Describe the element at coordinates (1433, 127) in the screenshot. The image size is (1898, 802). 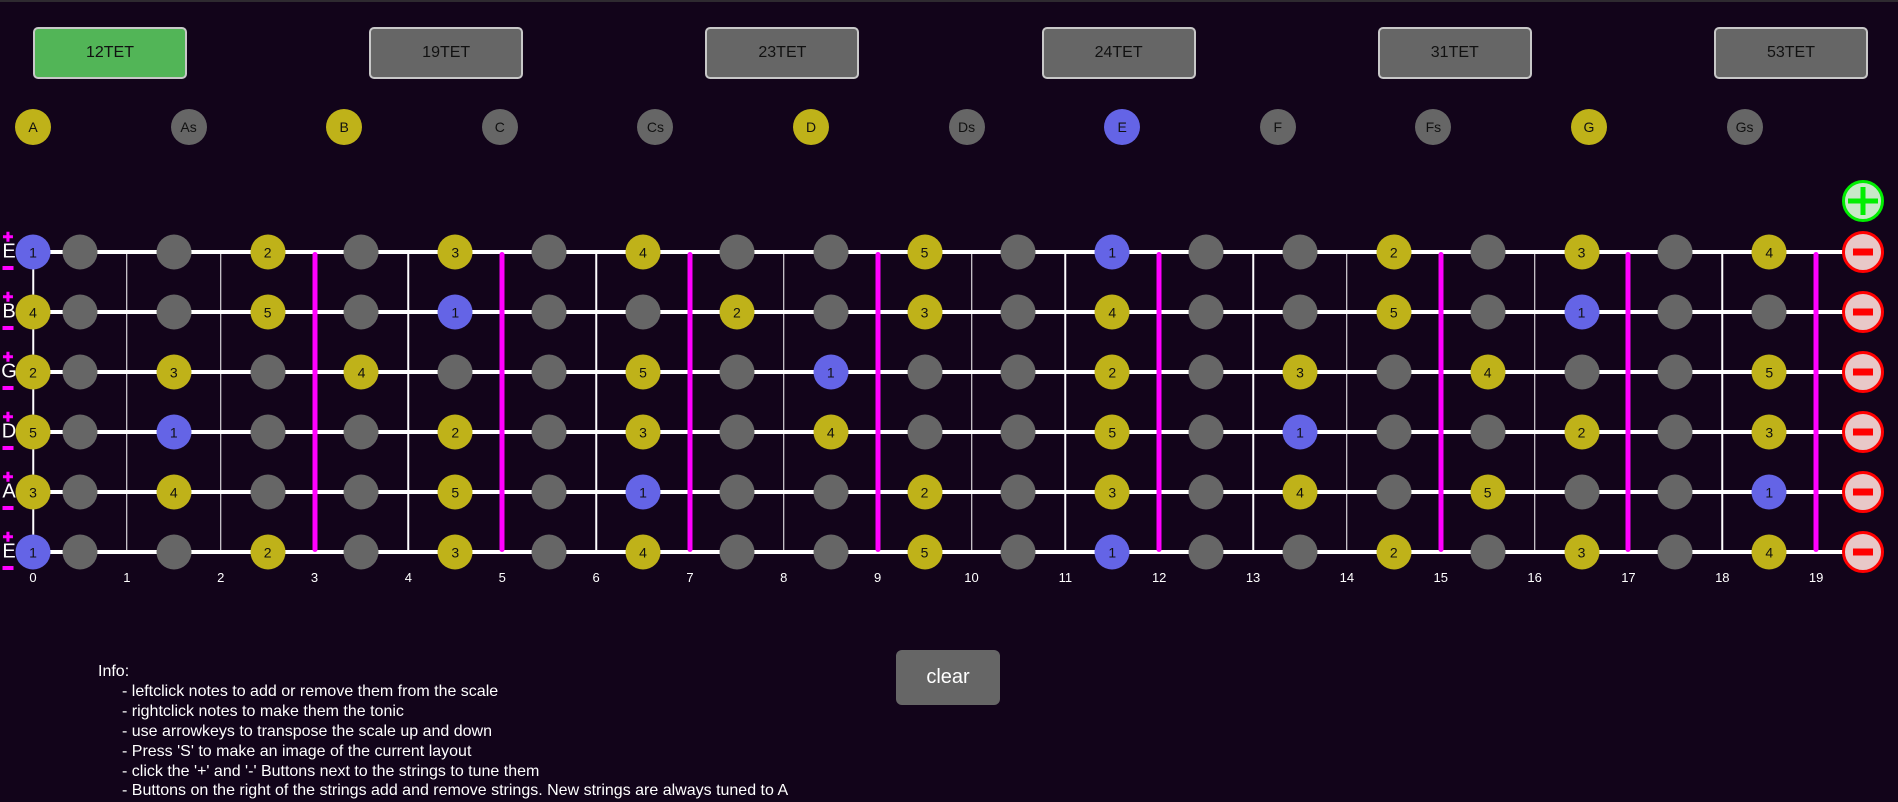
I see `pitch-class-fs: Fs` at that location.